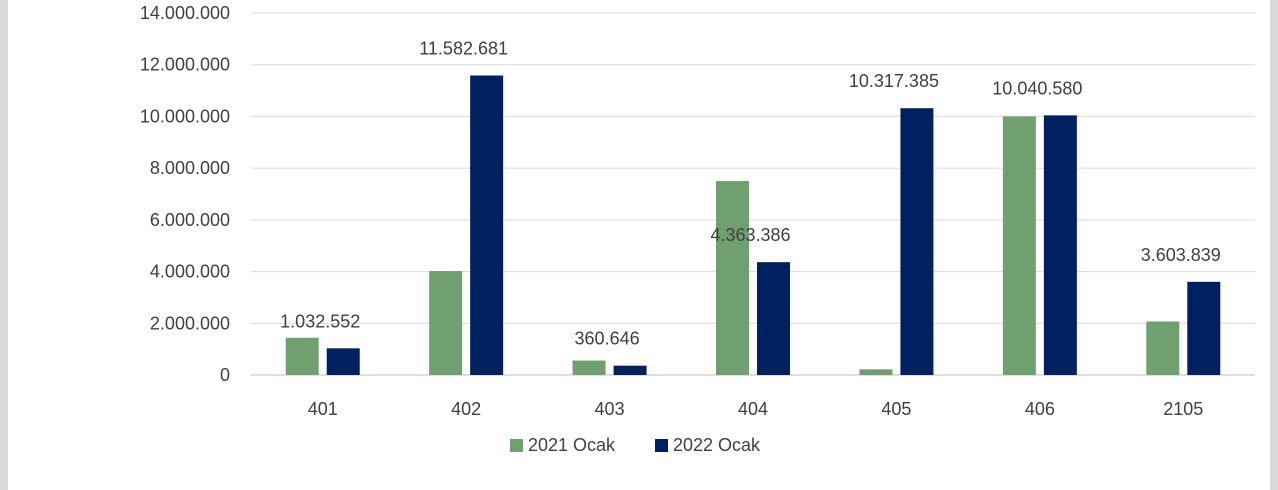 Image resolution: width=1278 pixels, height=490 pixels. What do you see at coordinates (896, 409) in the screenshot?
I see `x-tick-label: 405` at bounding box center [896, 409].